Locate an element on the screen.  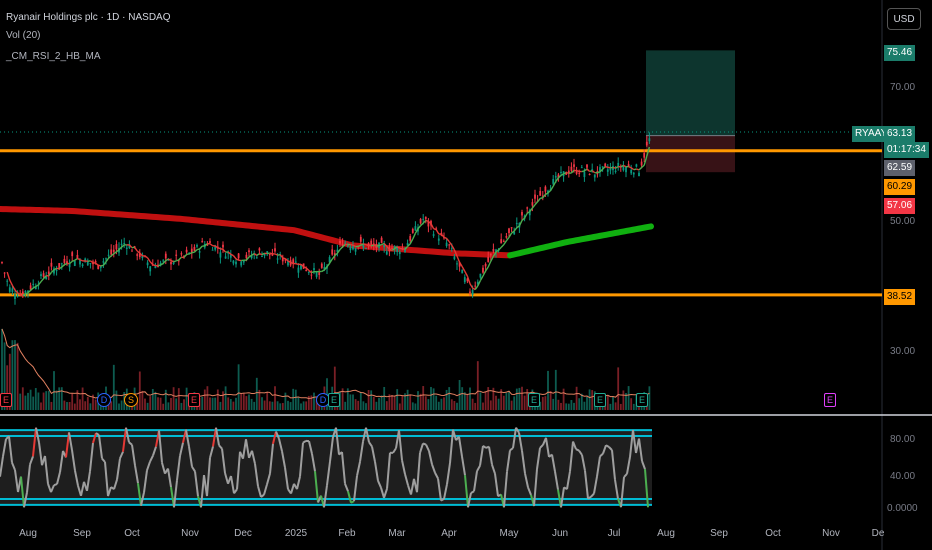
last-price-badge: 63.13 is located at coordinates (900, 134).